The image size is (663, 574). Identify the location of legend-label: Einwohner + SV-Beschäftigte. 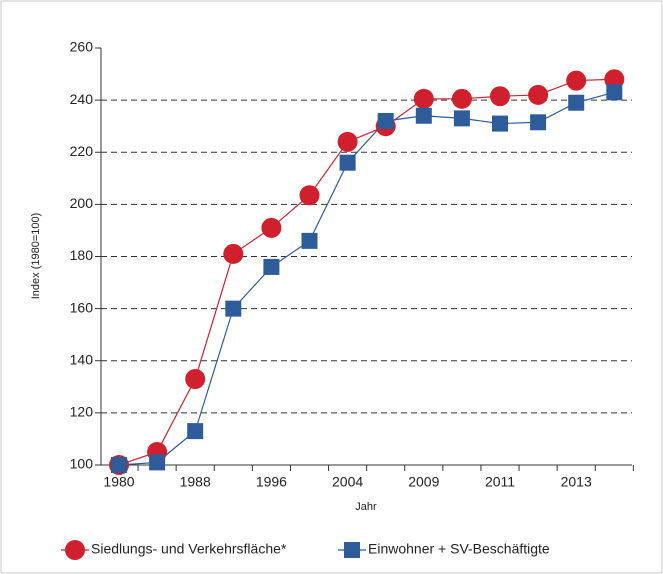
(459, 549).